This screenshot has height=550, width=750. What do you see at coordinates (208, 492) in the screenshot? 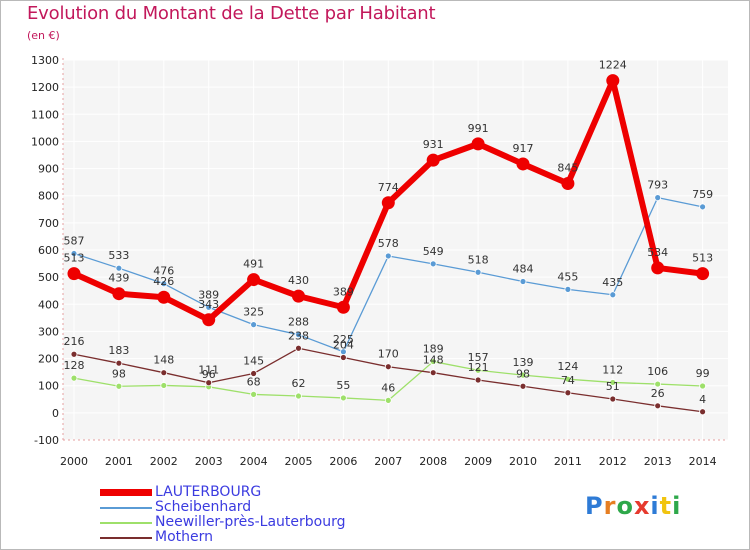
I see `legend-label-lauterbourg: LAUTERBOURG` at bounding box center [208, 492].